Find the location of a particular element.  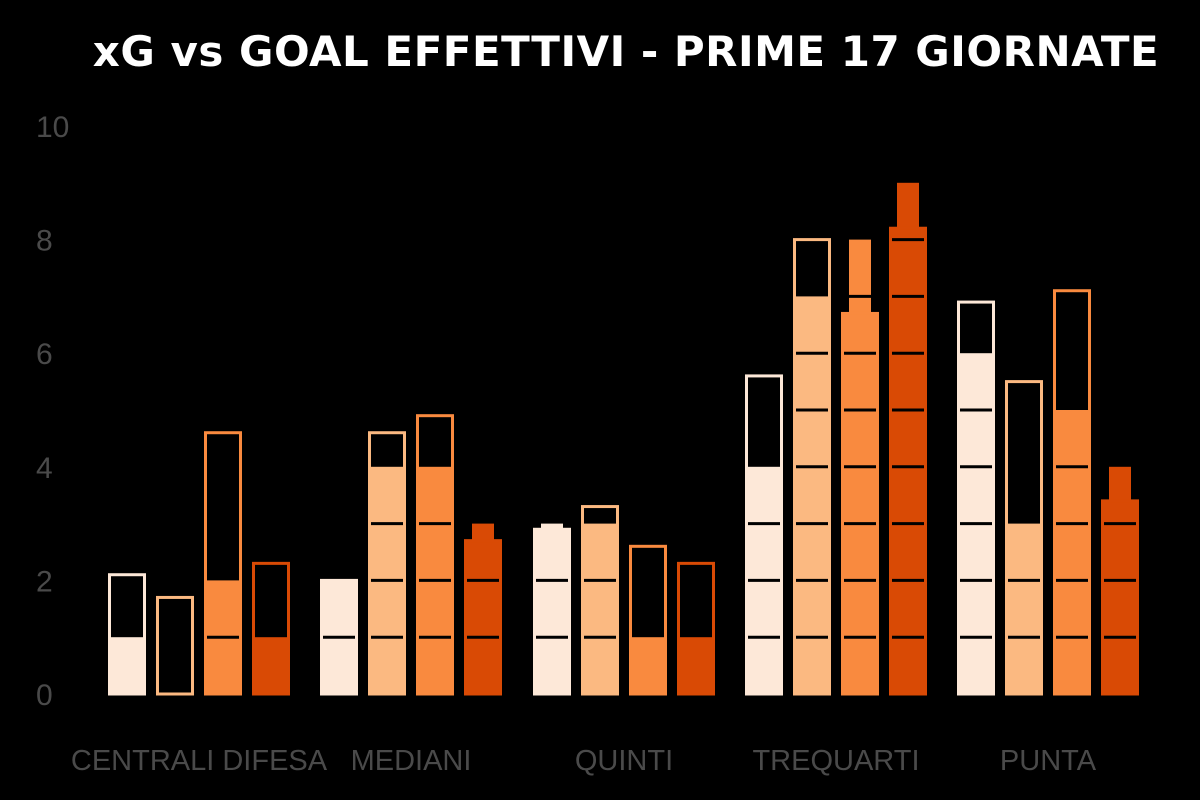

x-category-label: MEDIANI is located at coordinates (411, 761).